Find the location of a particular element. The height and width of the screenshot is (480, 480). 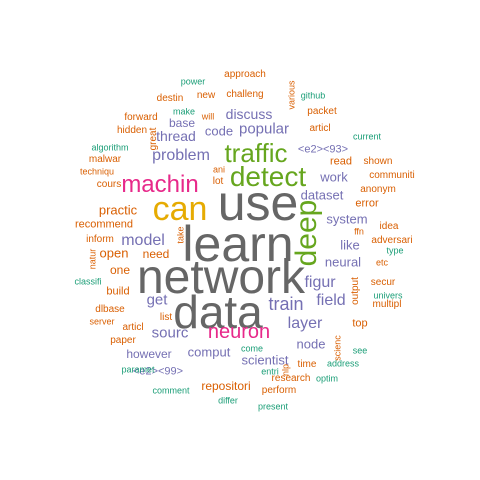

word-multipl: multipl is located at coordinates (387, 304).